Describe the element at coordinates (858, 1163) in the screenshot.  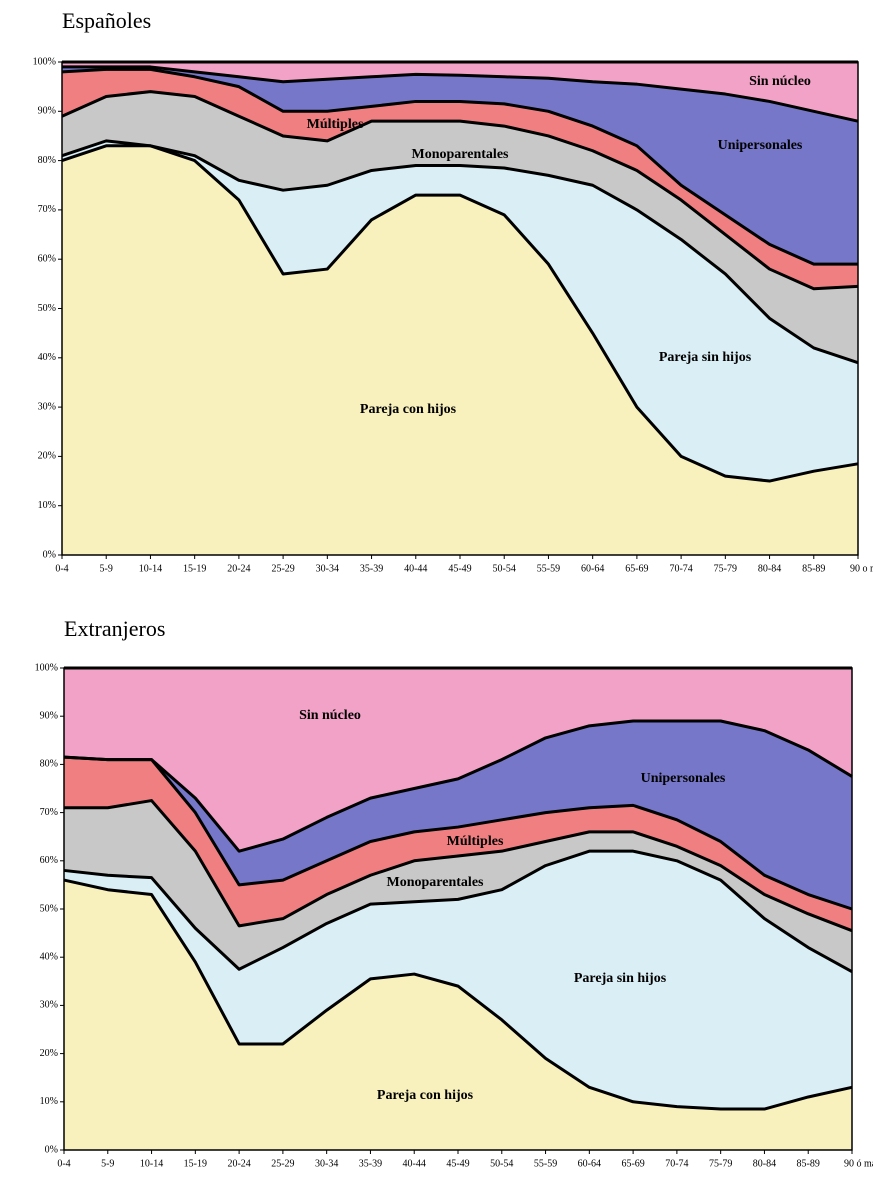
I see `x-tick-label: 90 ó más` at that location.